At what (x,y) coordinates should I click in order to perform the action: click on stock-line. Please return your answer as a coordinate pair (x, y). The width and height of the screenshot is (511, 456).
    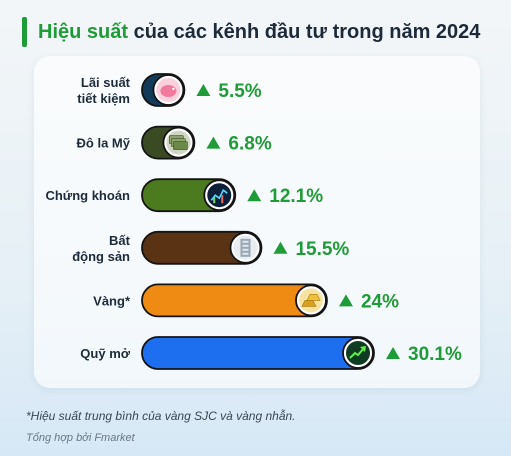
    Looking at the image, I should click on (219, 194).